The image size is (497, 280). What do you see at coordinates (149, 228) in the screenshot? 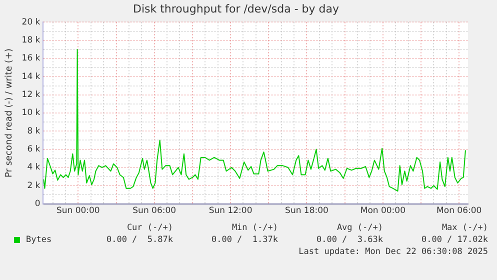
I see `text: Cur (-/+)` at bounding box center [149, 228].